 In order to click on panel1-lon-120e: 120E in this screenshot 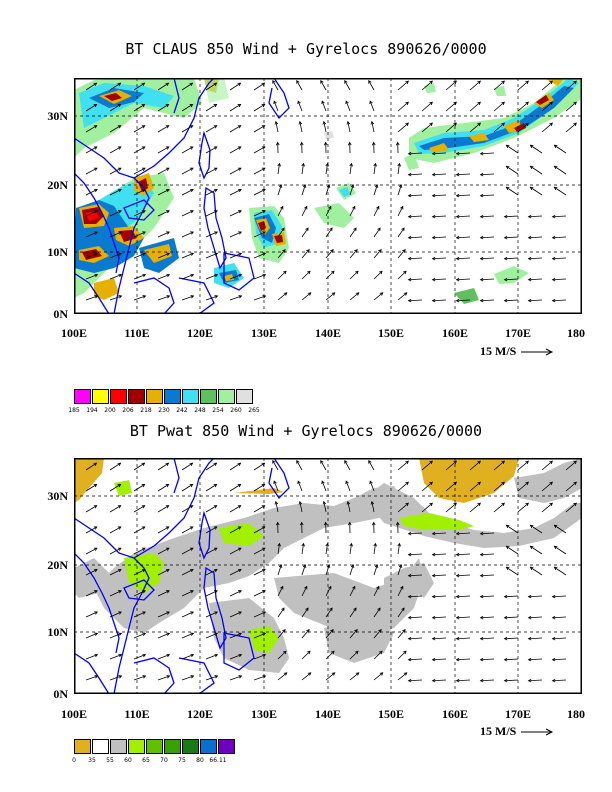, I will do `click(200, 333)`.